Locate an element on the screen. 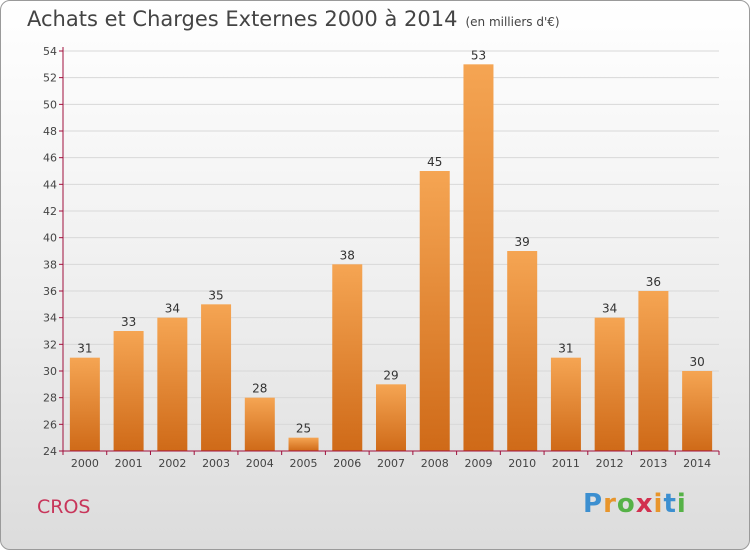 The image size is (750, 550). bar-value-label: 53 is located at coordinates (478, 55).